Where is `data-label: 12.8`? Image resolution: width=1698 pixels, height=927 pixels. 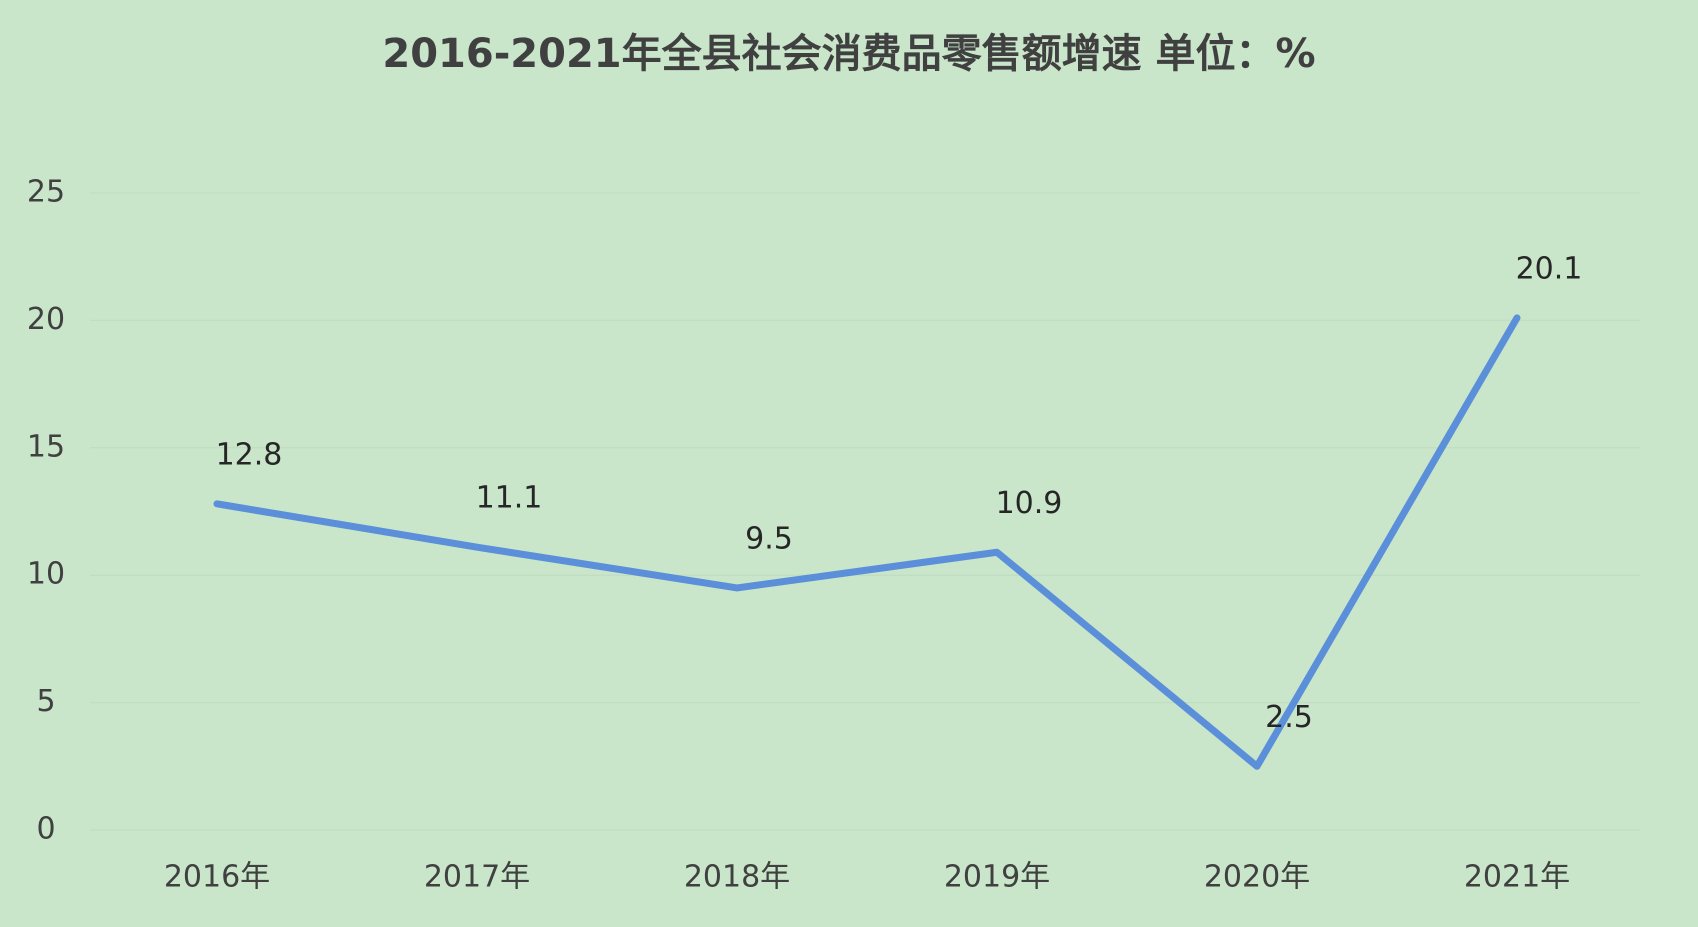 data-label: 12.8 is located at coordinates (249, 454).